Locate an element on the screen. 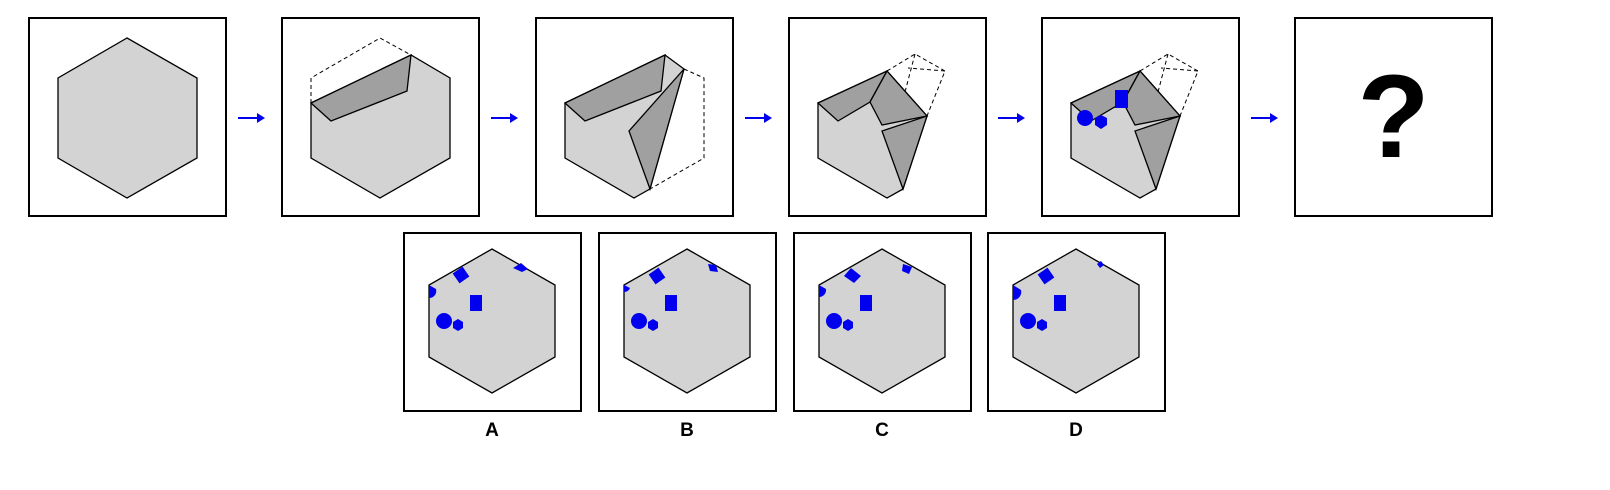 This screenshot has width=1610, height=490. option-b-panel is located at coordinates (687, 322).